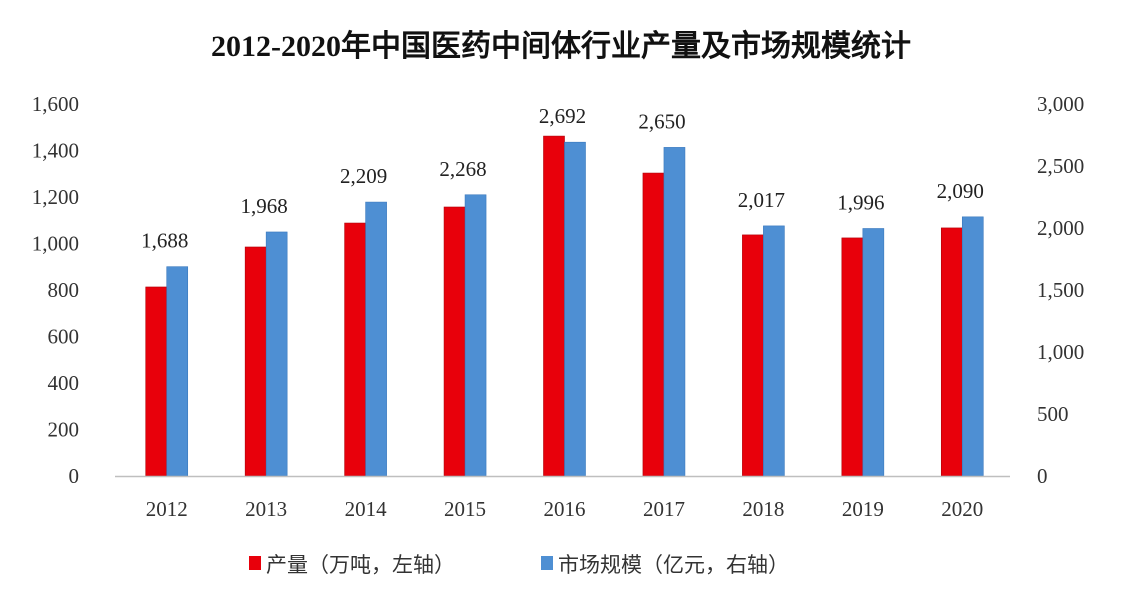 The width and height of the screenshot is (1122, 608). Describe the element at coordinates (164, 241) in the screenshot. I see `data-label-2012: 1,688` at that location.